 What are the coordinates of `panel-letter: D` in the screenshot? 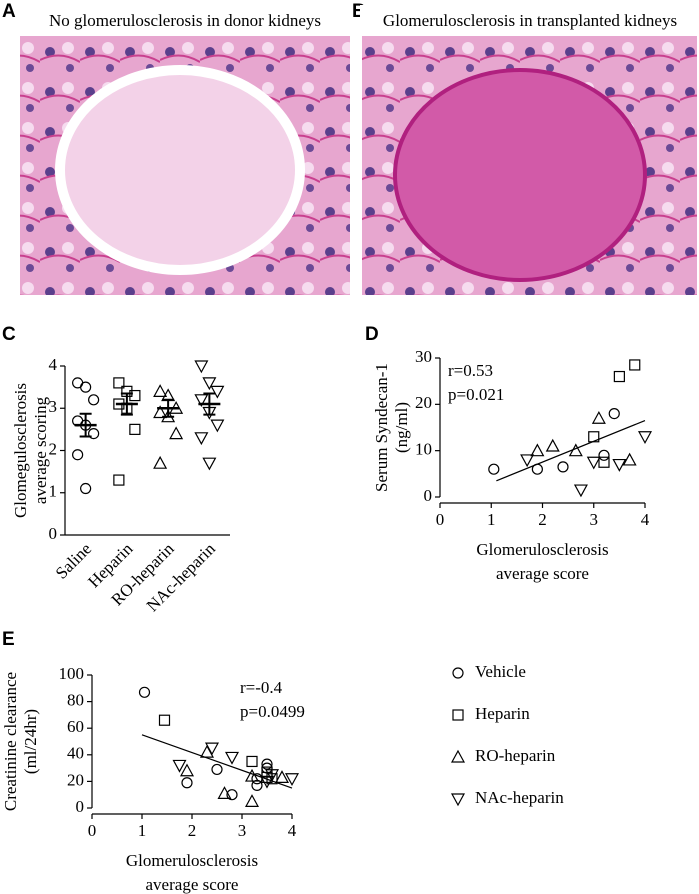 It's located at (372, 334).